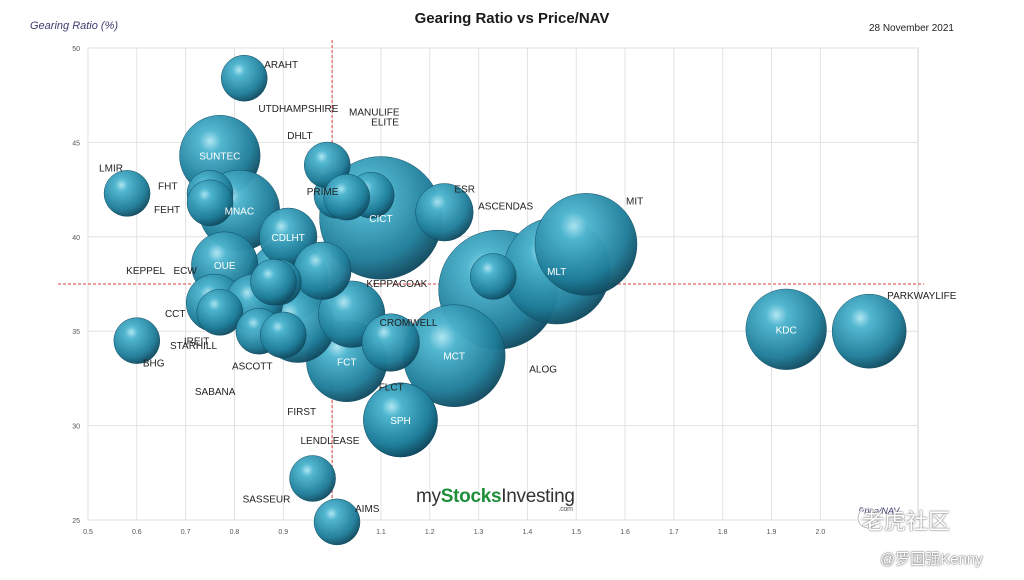 This screenshot has width=1024, height=580. I want to click on bubble-label: UTDHAMPSHIRE, so click(298, 109).